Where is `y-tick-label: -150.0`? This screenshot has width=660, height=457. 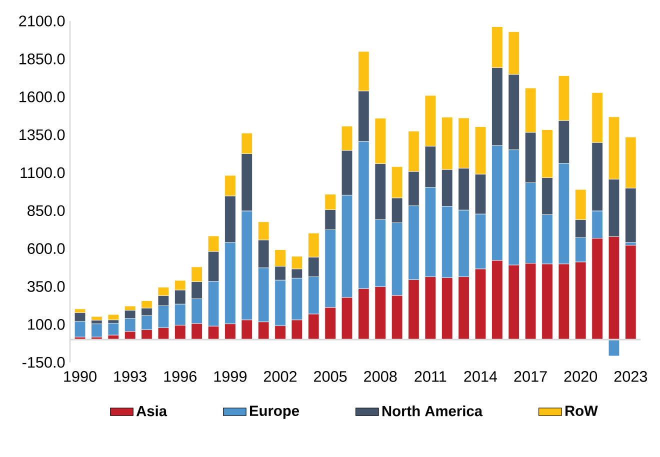 y-tick-label: -150.0 is located at coordinates (43, 362).